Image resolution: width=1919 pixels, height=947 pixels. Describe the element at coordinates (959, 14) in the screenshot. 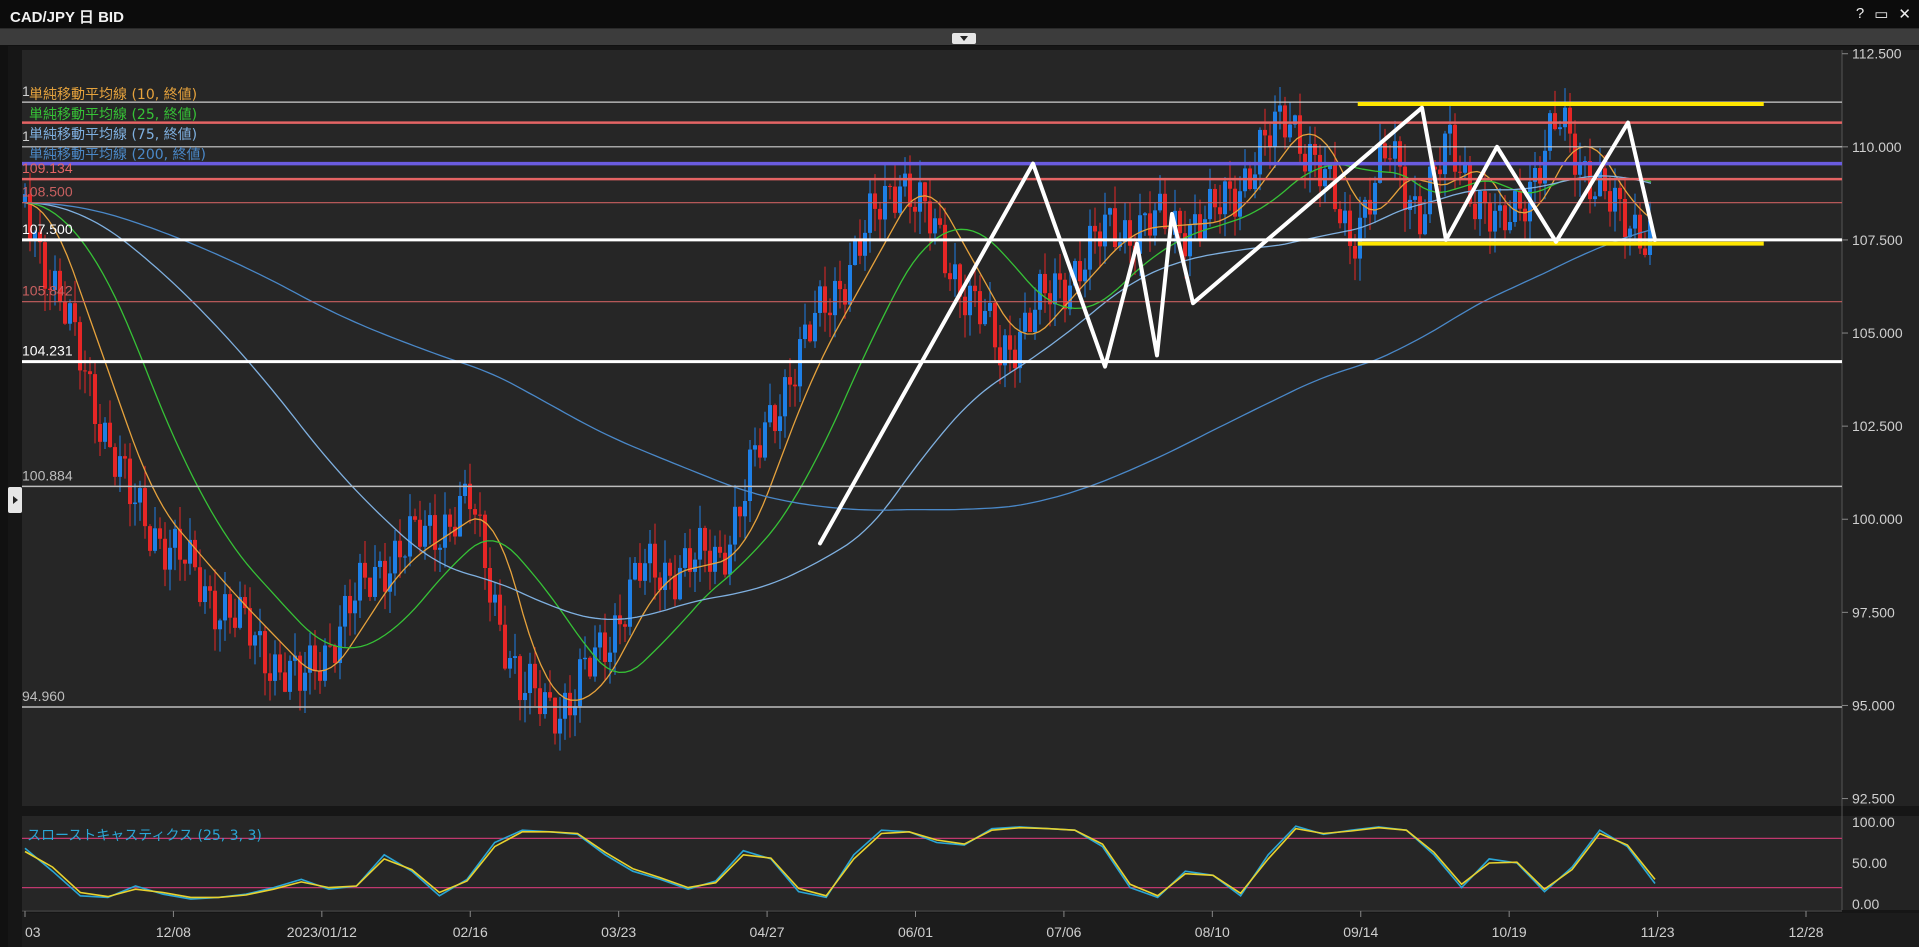

I see `window-titlebar: CAD/JPY 日 BID ? ▭ ✕` at that location.